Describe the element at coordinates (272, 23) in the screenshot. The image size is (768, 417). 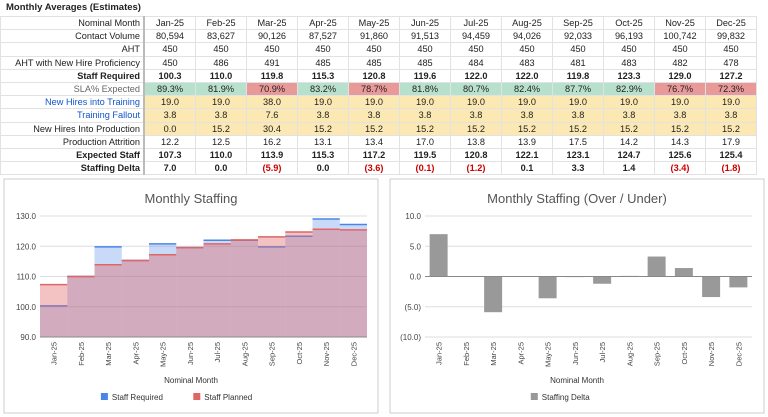
I see `header-cell: Mar-25` at that location.